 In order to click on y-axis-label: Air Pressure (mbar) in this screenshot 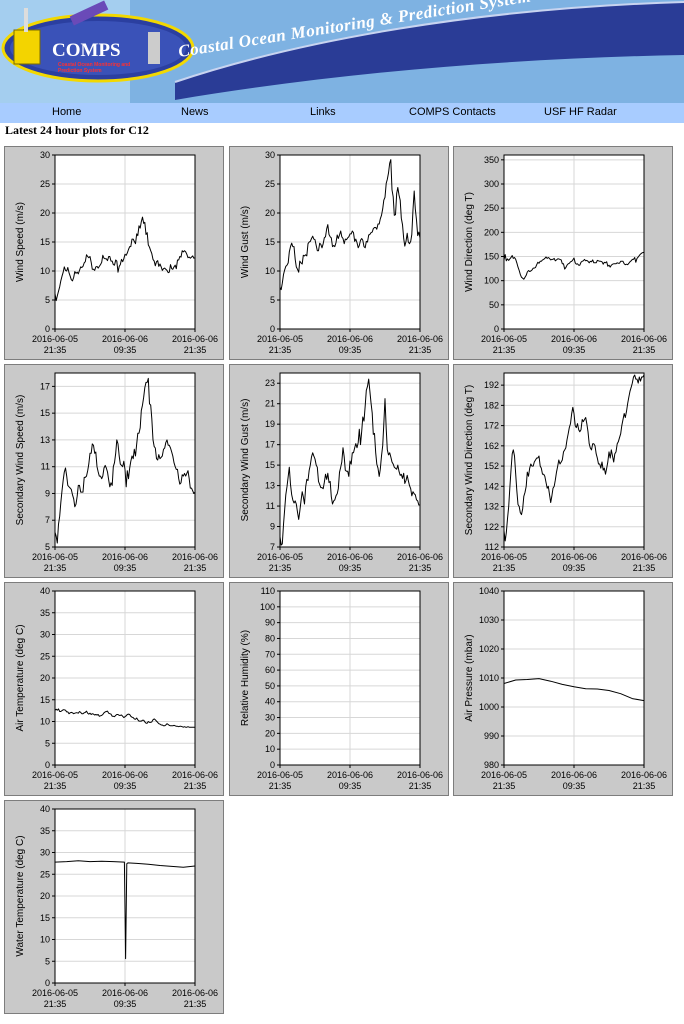, I will do `click(469, 677)`.